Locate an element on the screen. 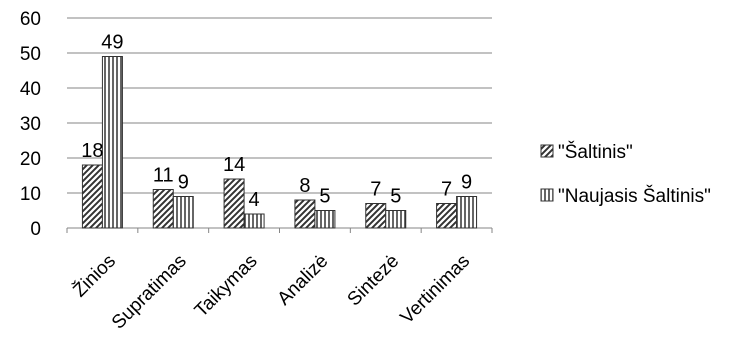 The image size is (753, 349). data-label: 8 is located at coordinates (304, 186).